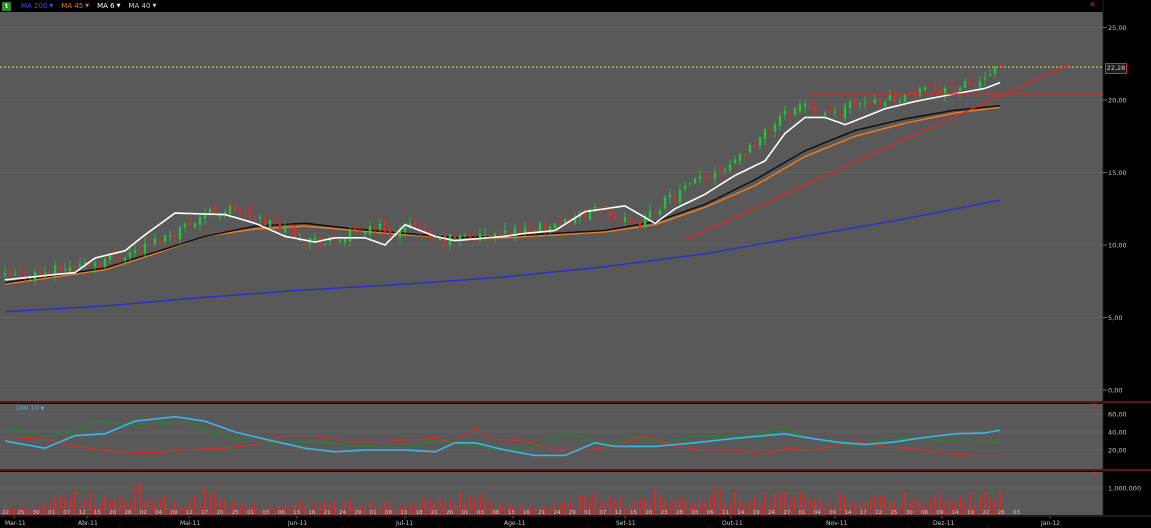  I want to click on volume-panel-settings-icon: ⊠, so click(1094, 475).